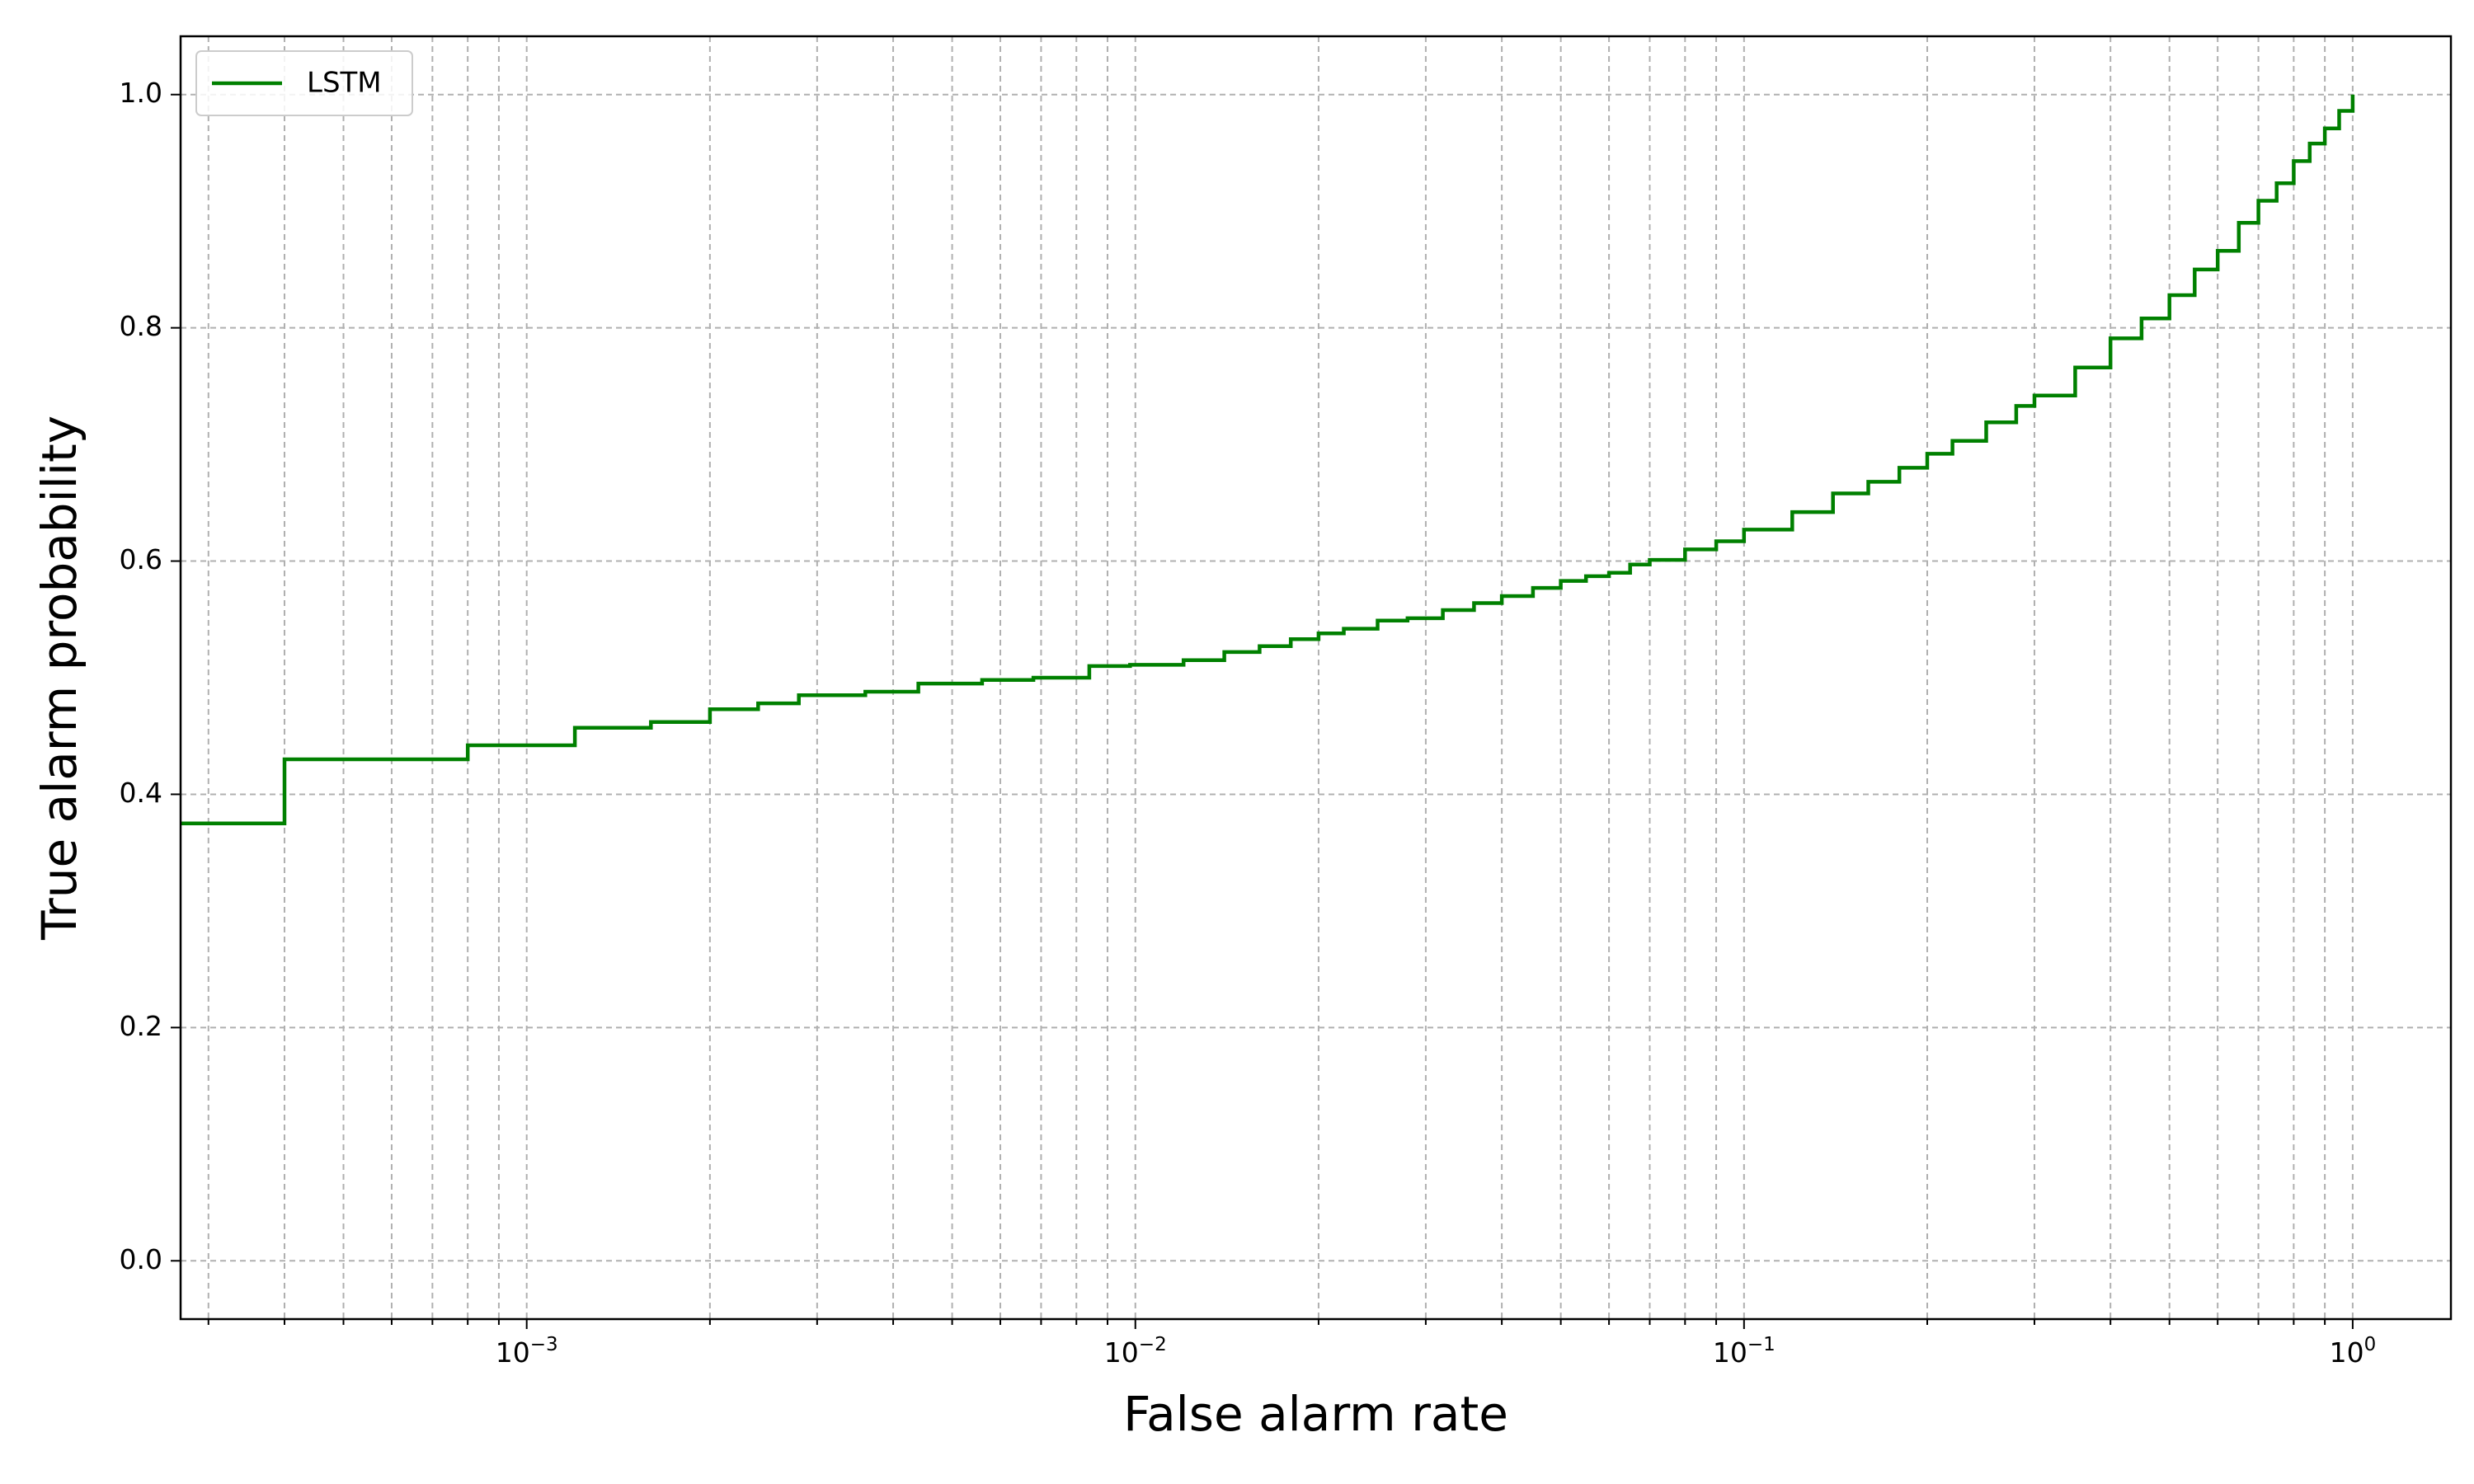  What do you see at coordinates (344, 83) in the screenshot?
I see `legend-label-lstm: LSTM` at bounding box center [344, 83].